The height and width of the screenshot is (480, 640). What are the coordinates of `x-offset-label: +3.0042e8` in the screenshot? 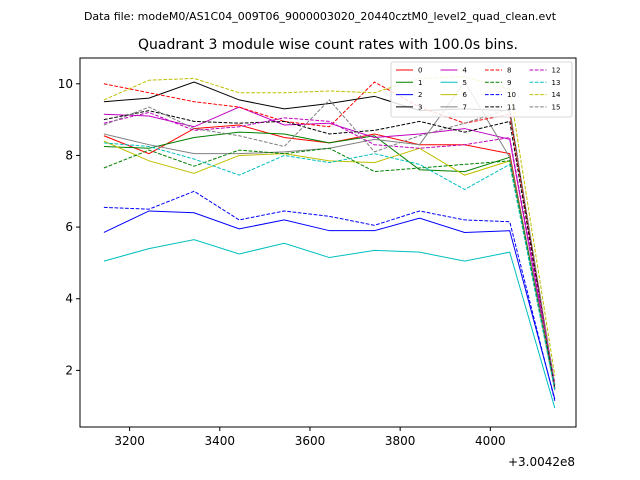 It's located at (541, 462).